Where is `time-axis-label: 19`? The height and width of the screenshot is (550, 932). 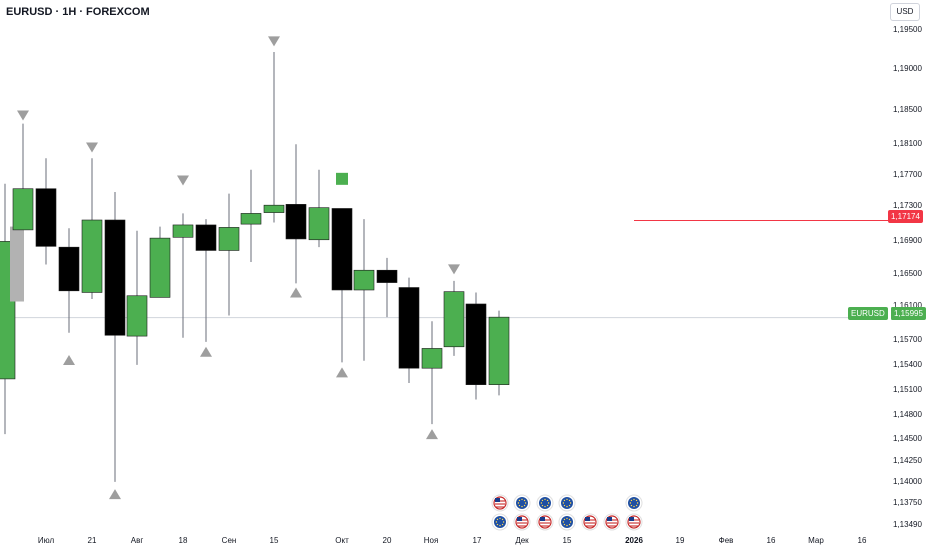 time-axis-label: 19 is located at coordinates (680, 540).